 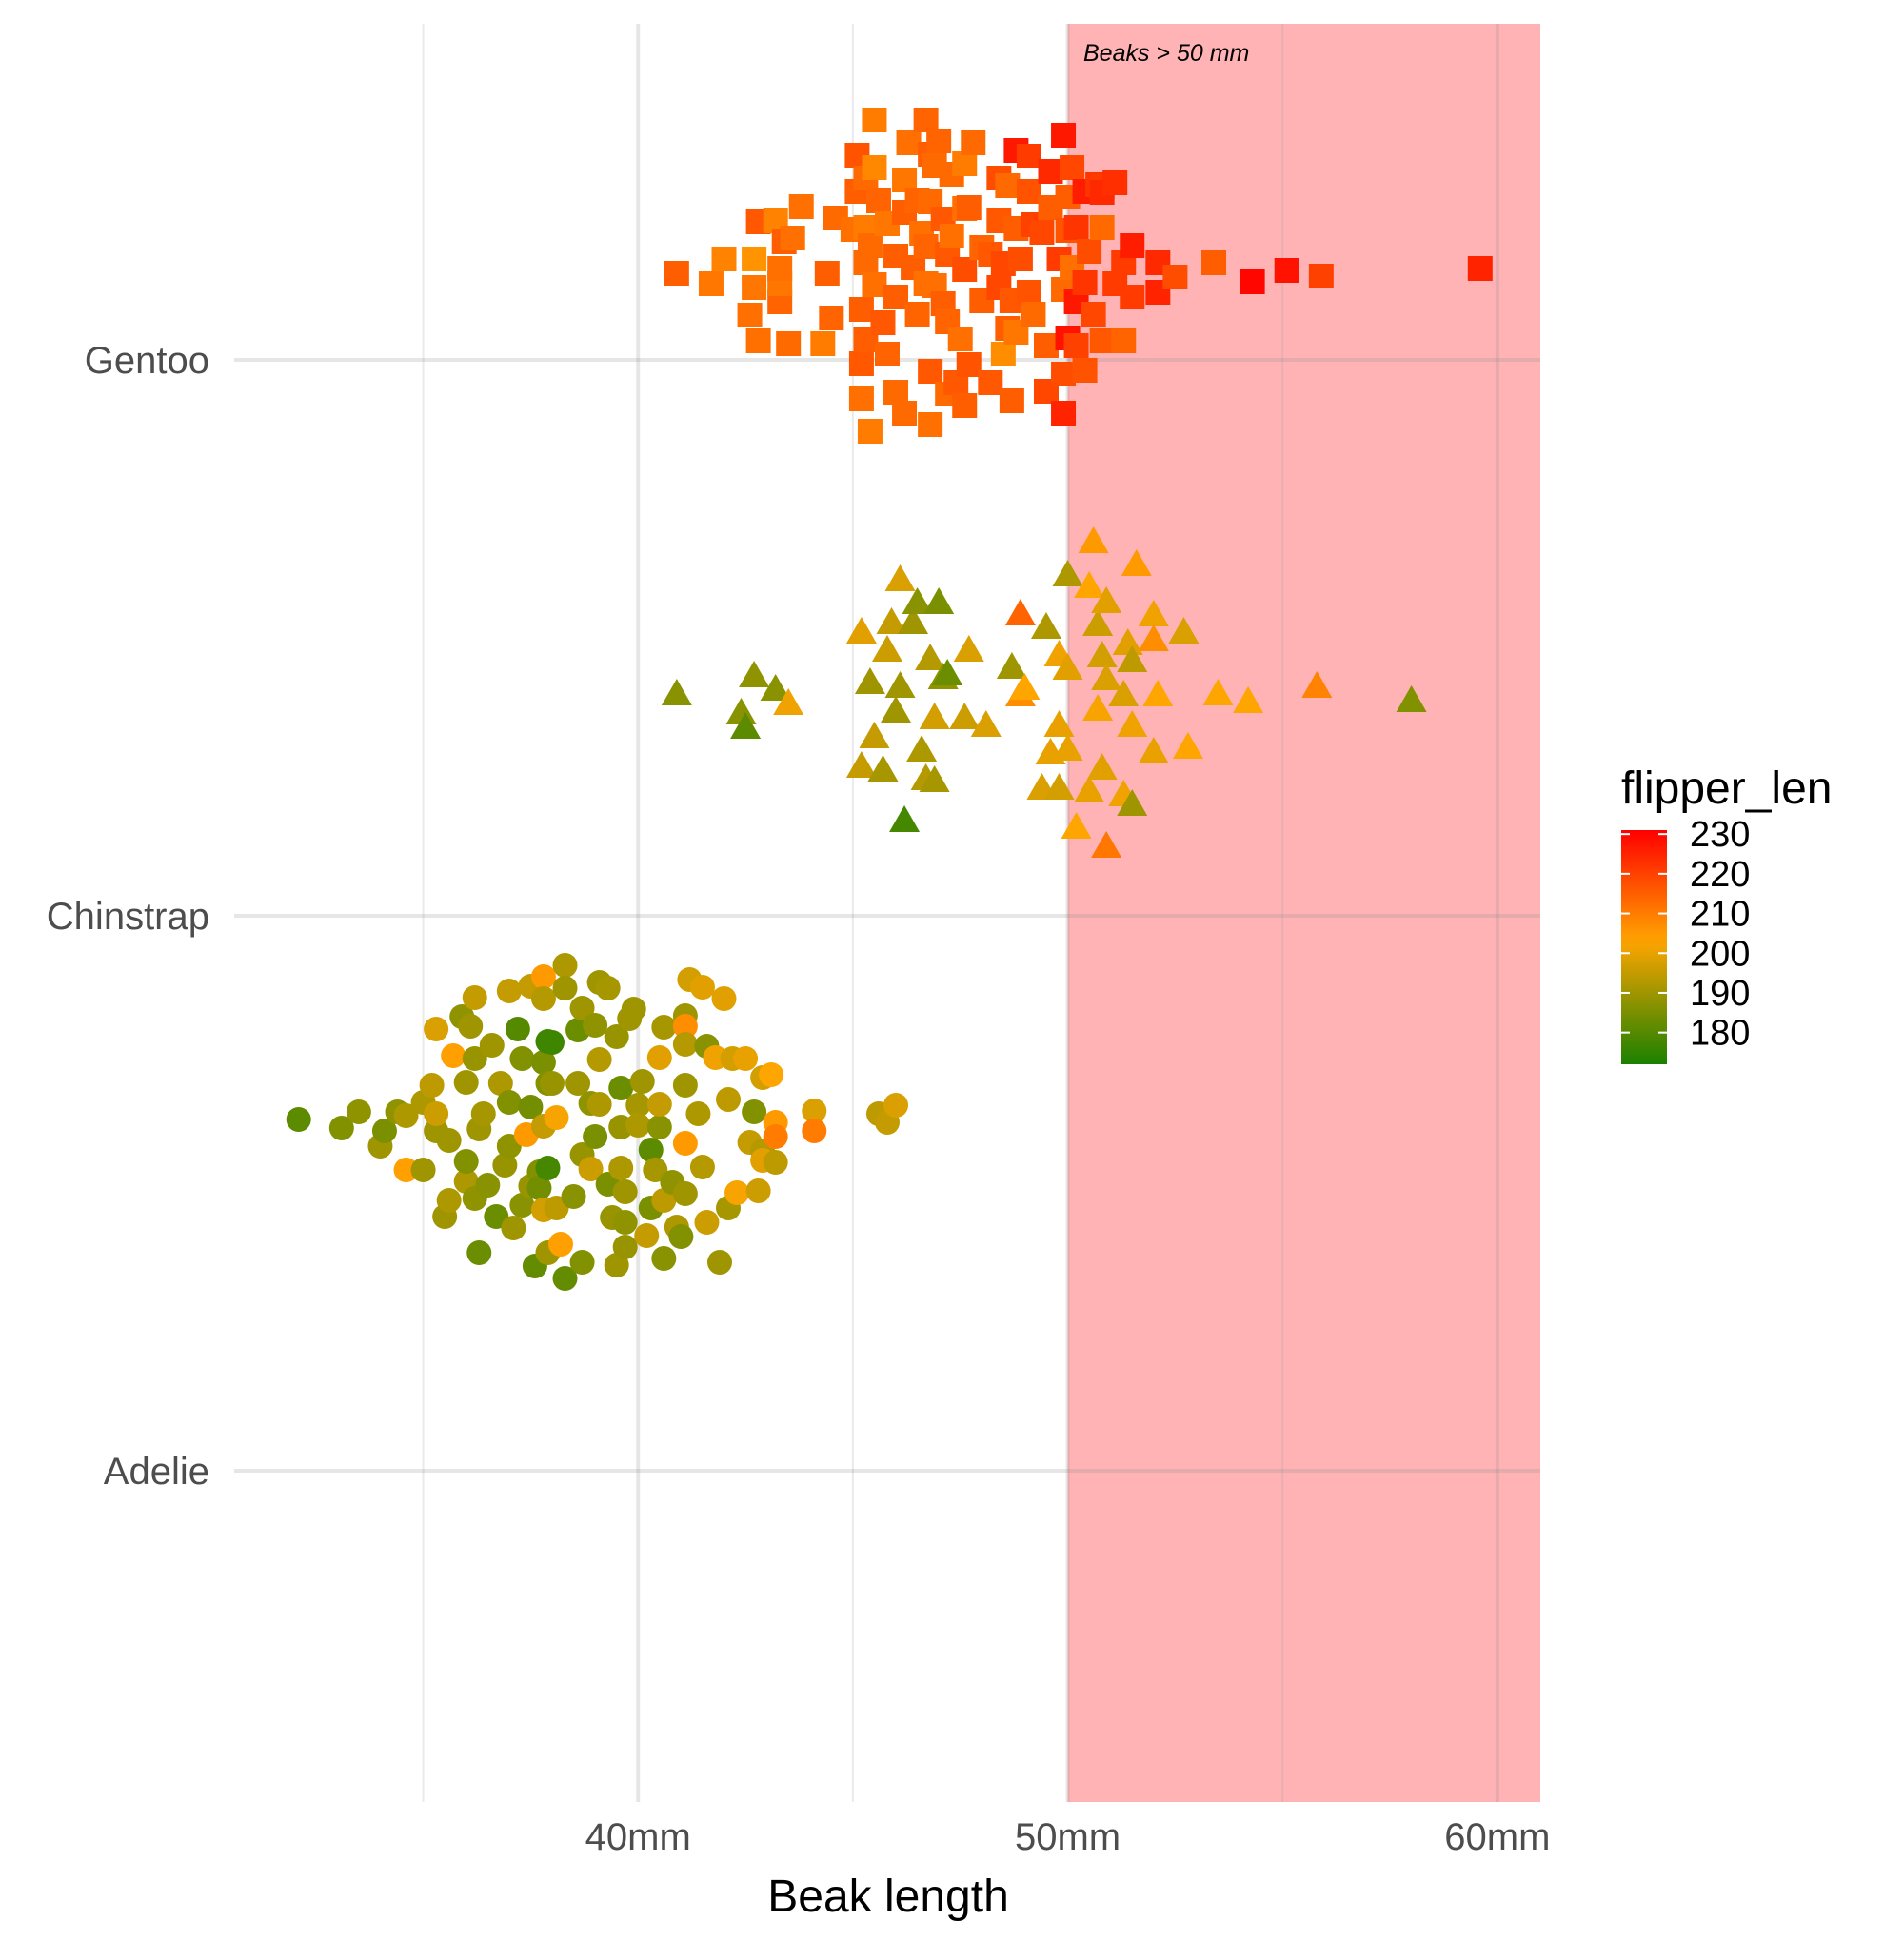 What do you see at coordinates (638, 1837) in the screenshot?
I see `x-tick-label: 40mm` at bounding box center [638, 1837].